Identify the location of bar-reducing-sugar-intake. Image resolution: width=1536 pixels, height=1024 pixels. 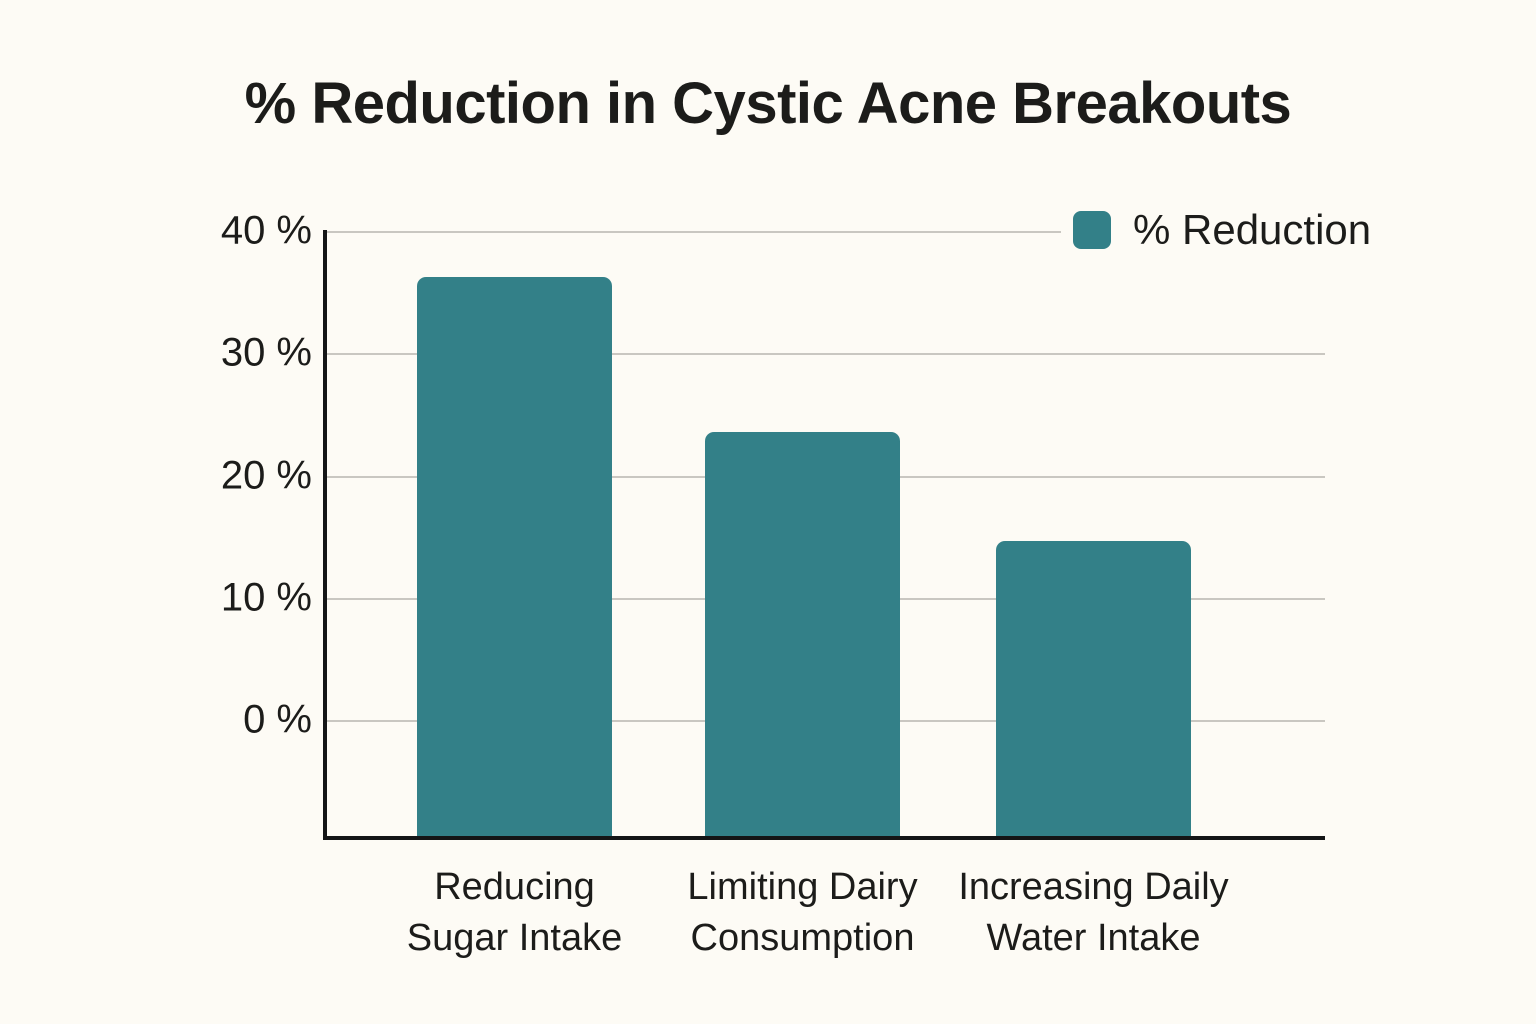
(514, 557).